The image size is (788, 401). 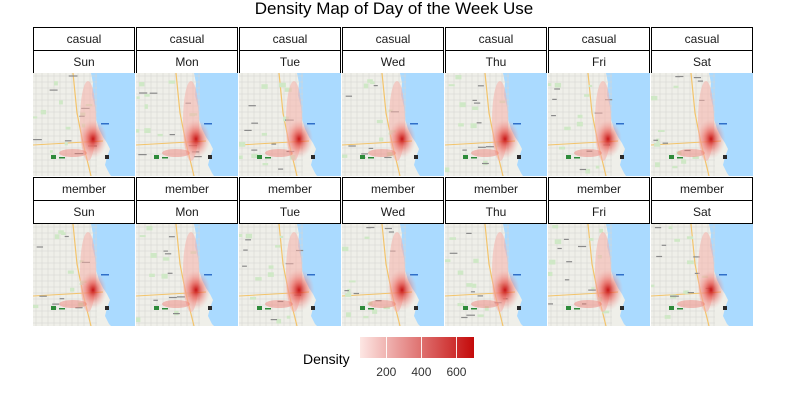 What do you see at coordinates (84, 212) in the screenshot?
I see `facet-strip-day: Sun` at bounding box center [84, 212].